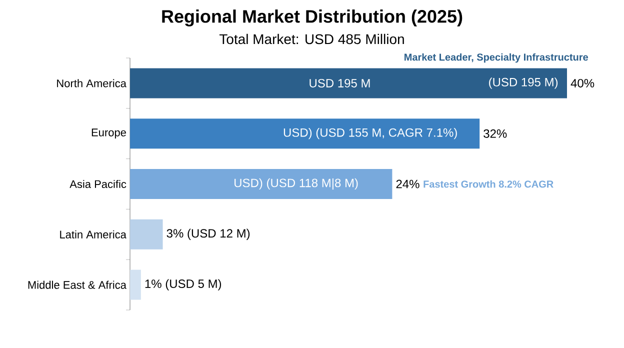  What do you see at coordinates (312, 18) in the screenshot?
I see `chart-title: Regional Market Distribution (2025)` at bounding box center [312, 18].